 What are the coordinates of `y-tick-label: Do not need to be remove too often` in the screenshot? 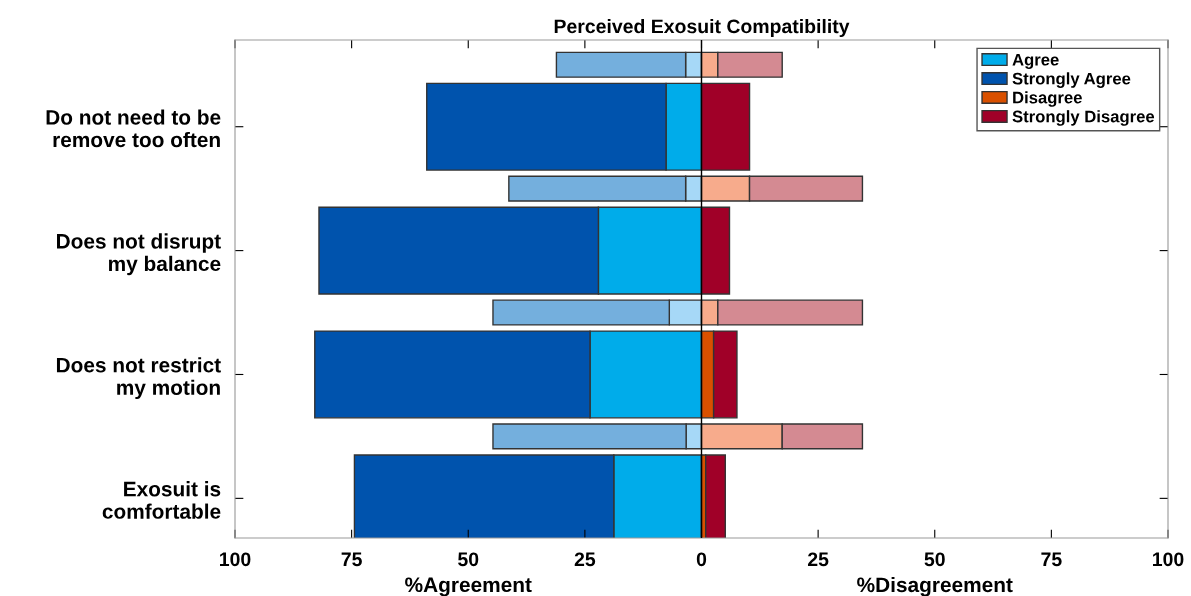 It's located at (133, 128).